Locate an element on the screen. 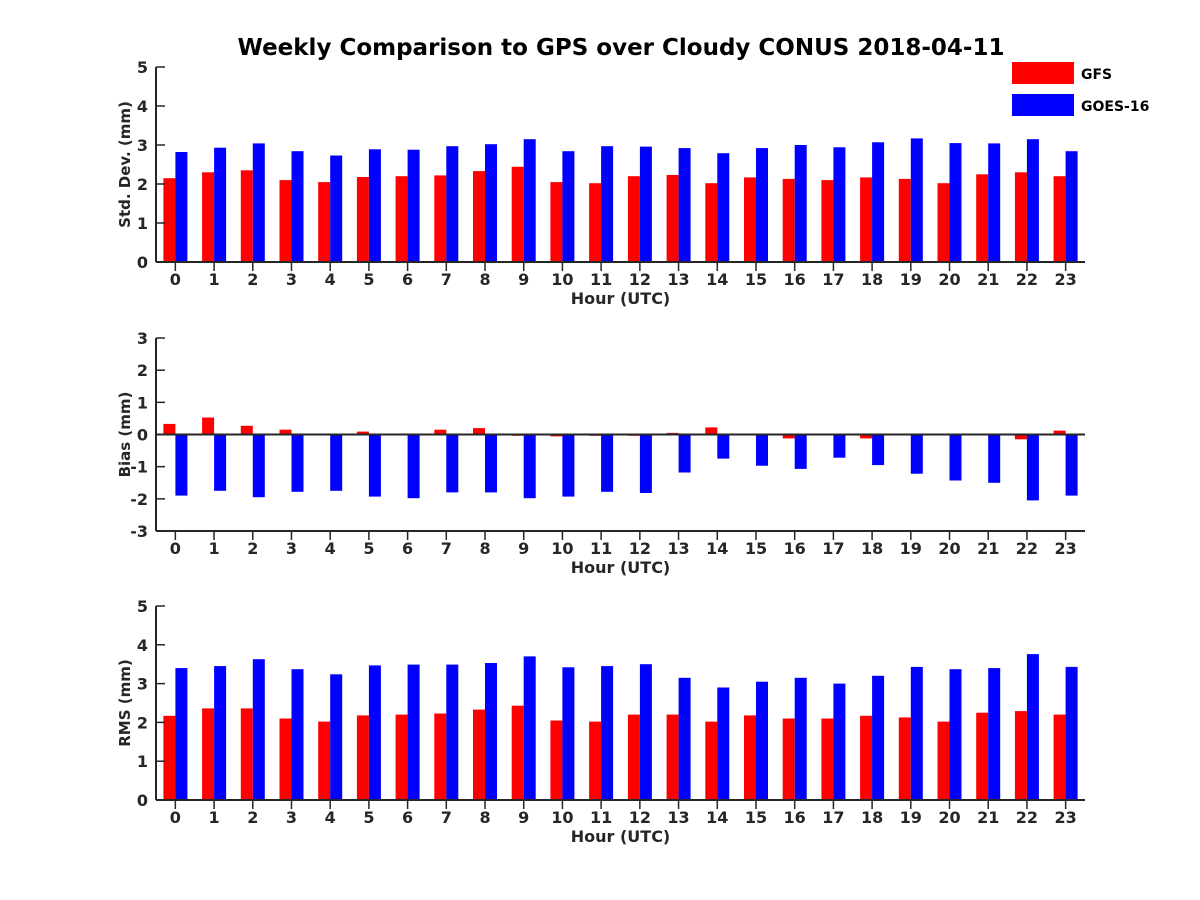 This screenshot has height=900, width=1200. y-tick-label: -3 is located at coordinates (139, 531).